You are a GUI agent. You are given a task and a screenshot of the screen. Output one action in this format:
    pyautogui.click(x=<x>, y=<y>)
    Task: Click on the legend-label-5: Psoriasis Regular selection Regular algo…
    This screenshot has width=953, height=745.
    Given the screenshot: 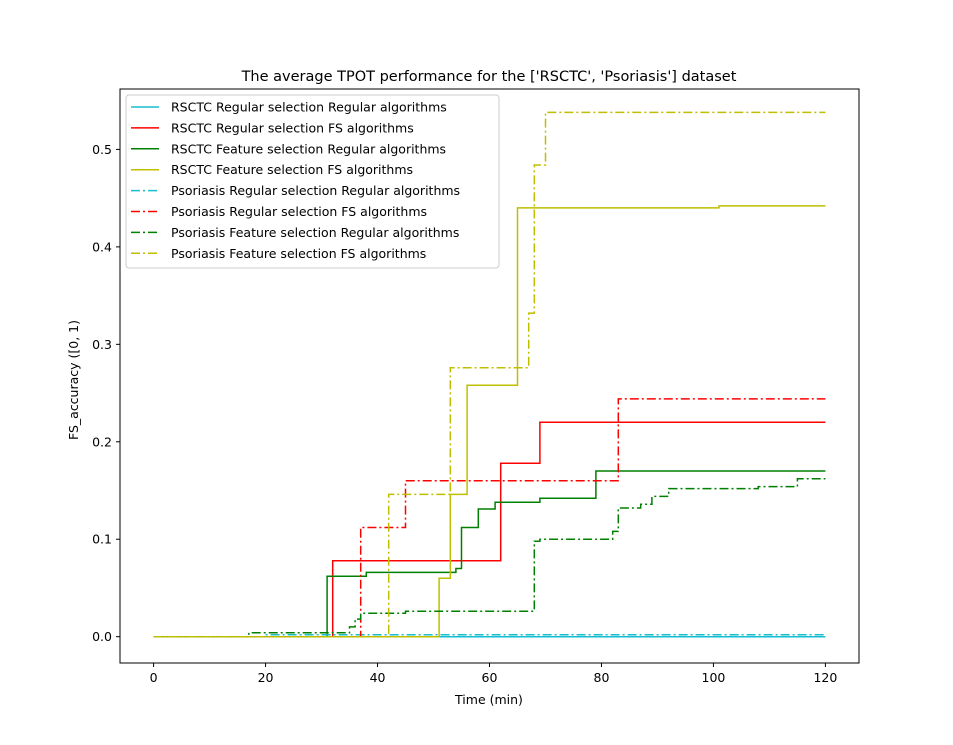 What is the action you would take?
    pyautogui.click(x=315, y=190)
    